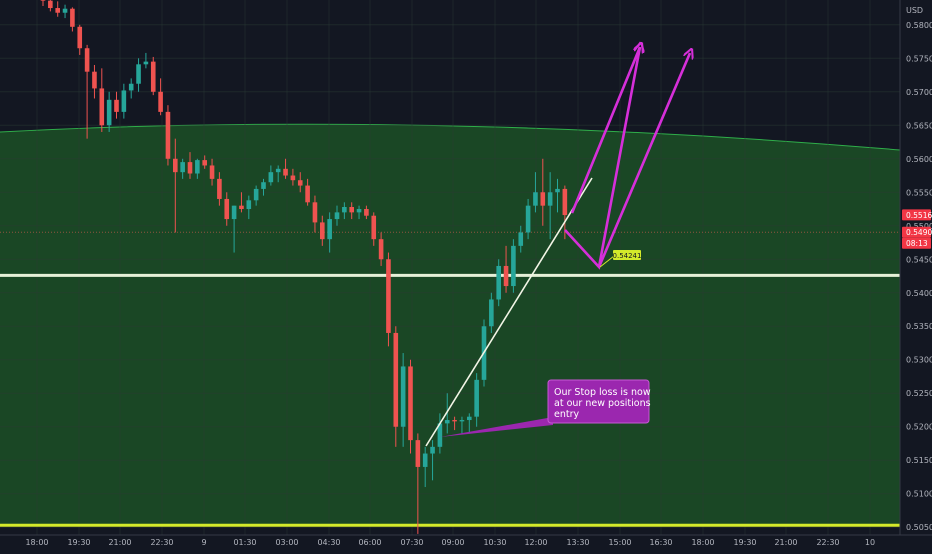 This screenshot has height=554, width=932. I want to click on last-price-tag: 0.55163, so click(919, 215).